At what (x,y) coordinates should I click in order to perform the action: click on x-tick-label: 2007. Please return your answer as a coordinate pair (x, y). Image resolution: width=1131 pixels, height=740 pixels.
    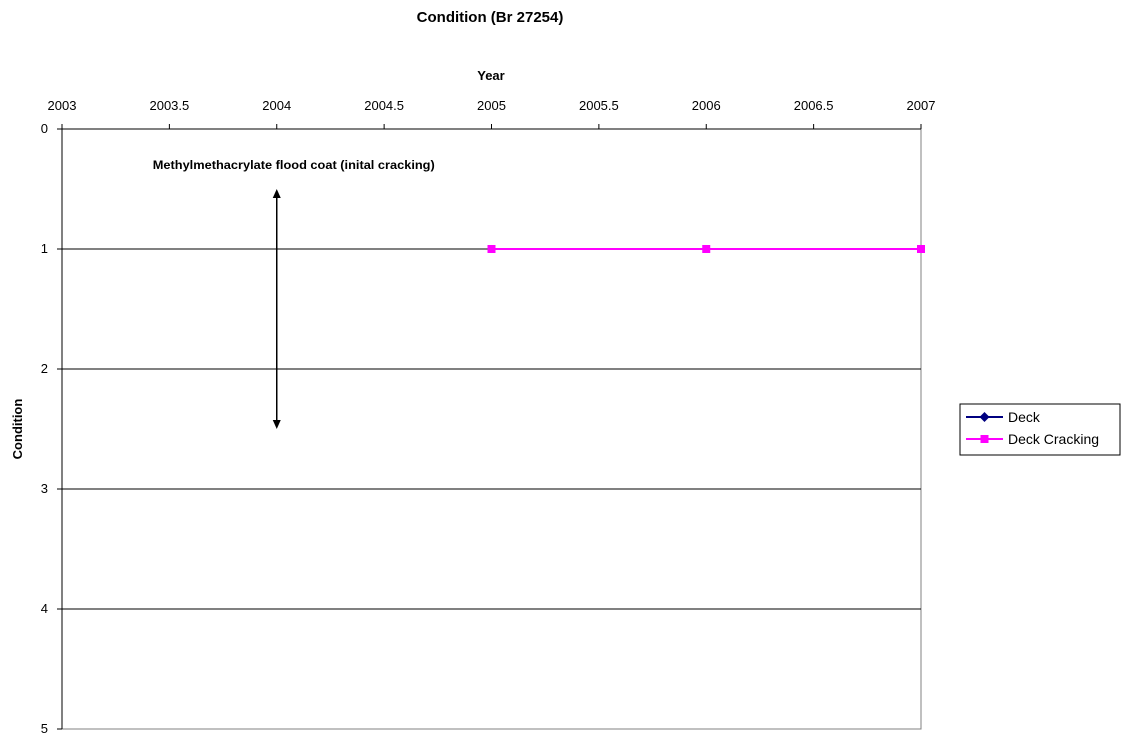
    Looking at the image, I should click on (921, 105).